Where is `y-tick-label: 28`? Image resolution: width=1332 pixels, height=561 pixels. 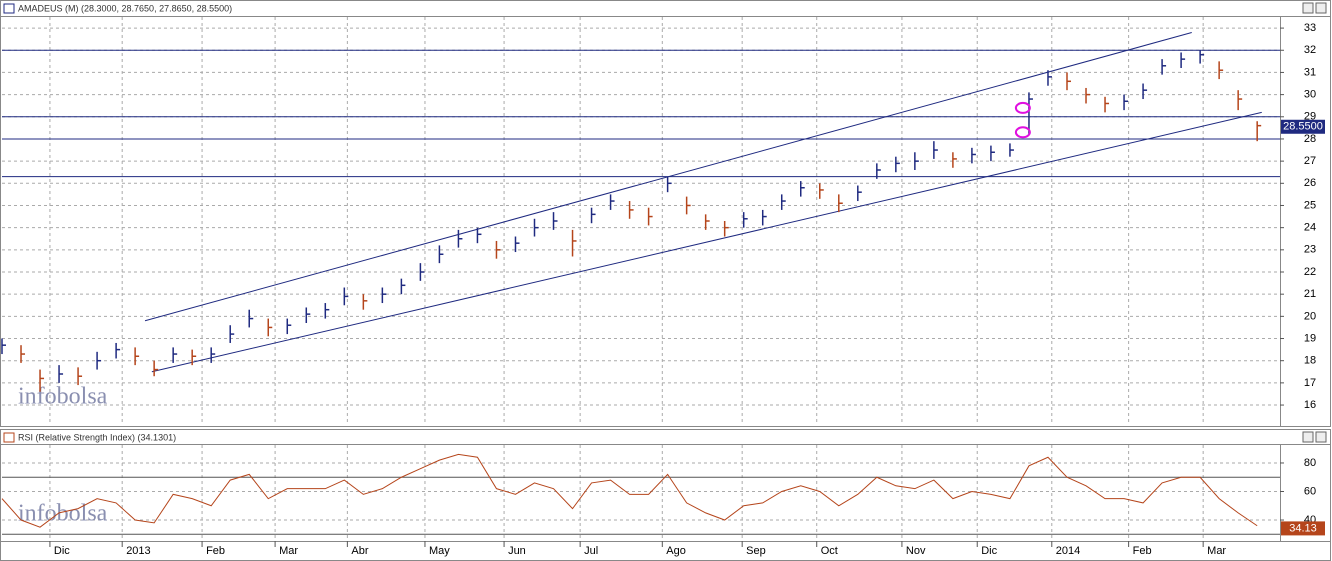 y-tick-label: 28 is located at coordinates (1310, 139).